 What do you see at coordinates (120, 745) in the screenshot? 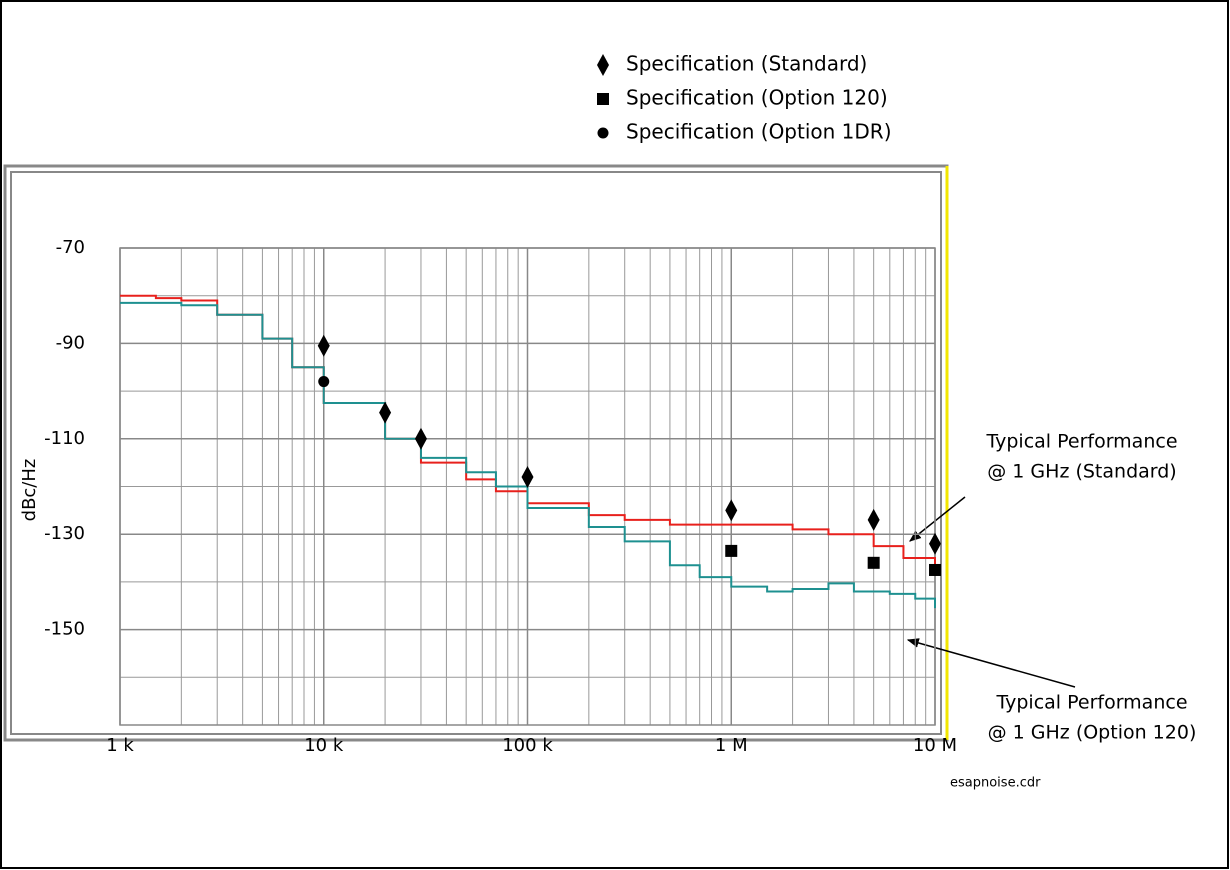
I see `x-tick-label: 1 k` at bounding box center [120, 745].